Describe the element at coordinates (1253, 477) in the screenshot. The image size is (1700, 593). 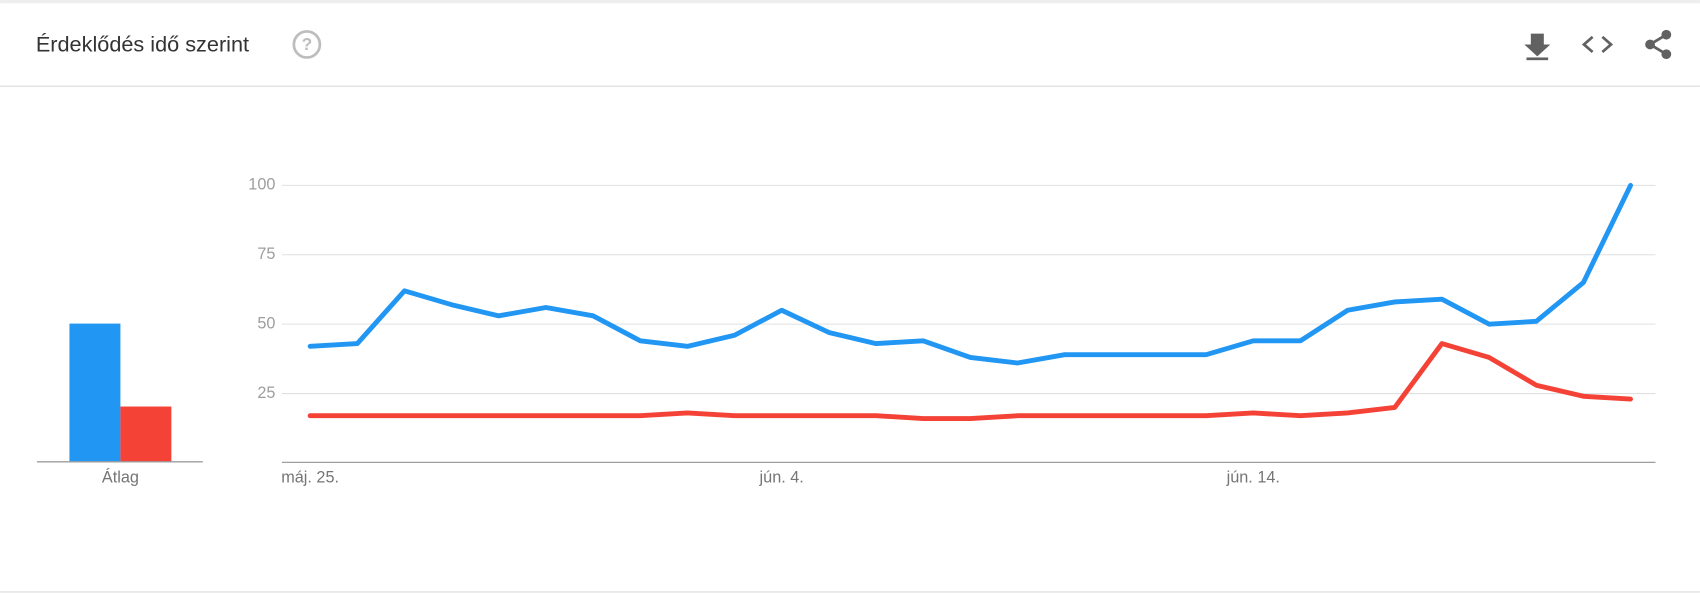
I see `x-tick-label: jún. 14.` at that location.